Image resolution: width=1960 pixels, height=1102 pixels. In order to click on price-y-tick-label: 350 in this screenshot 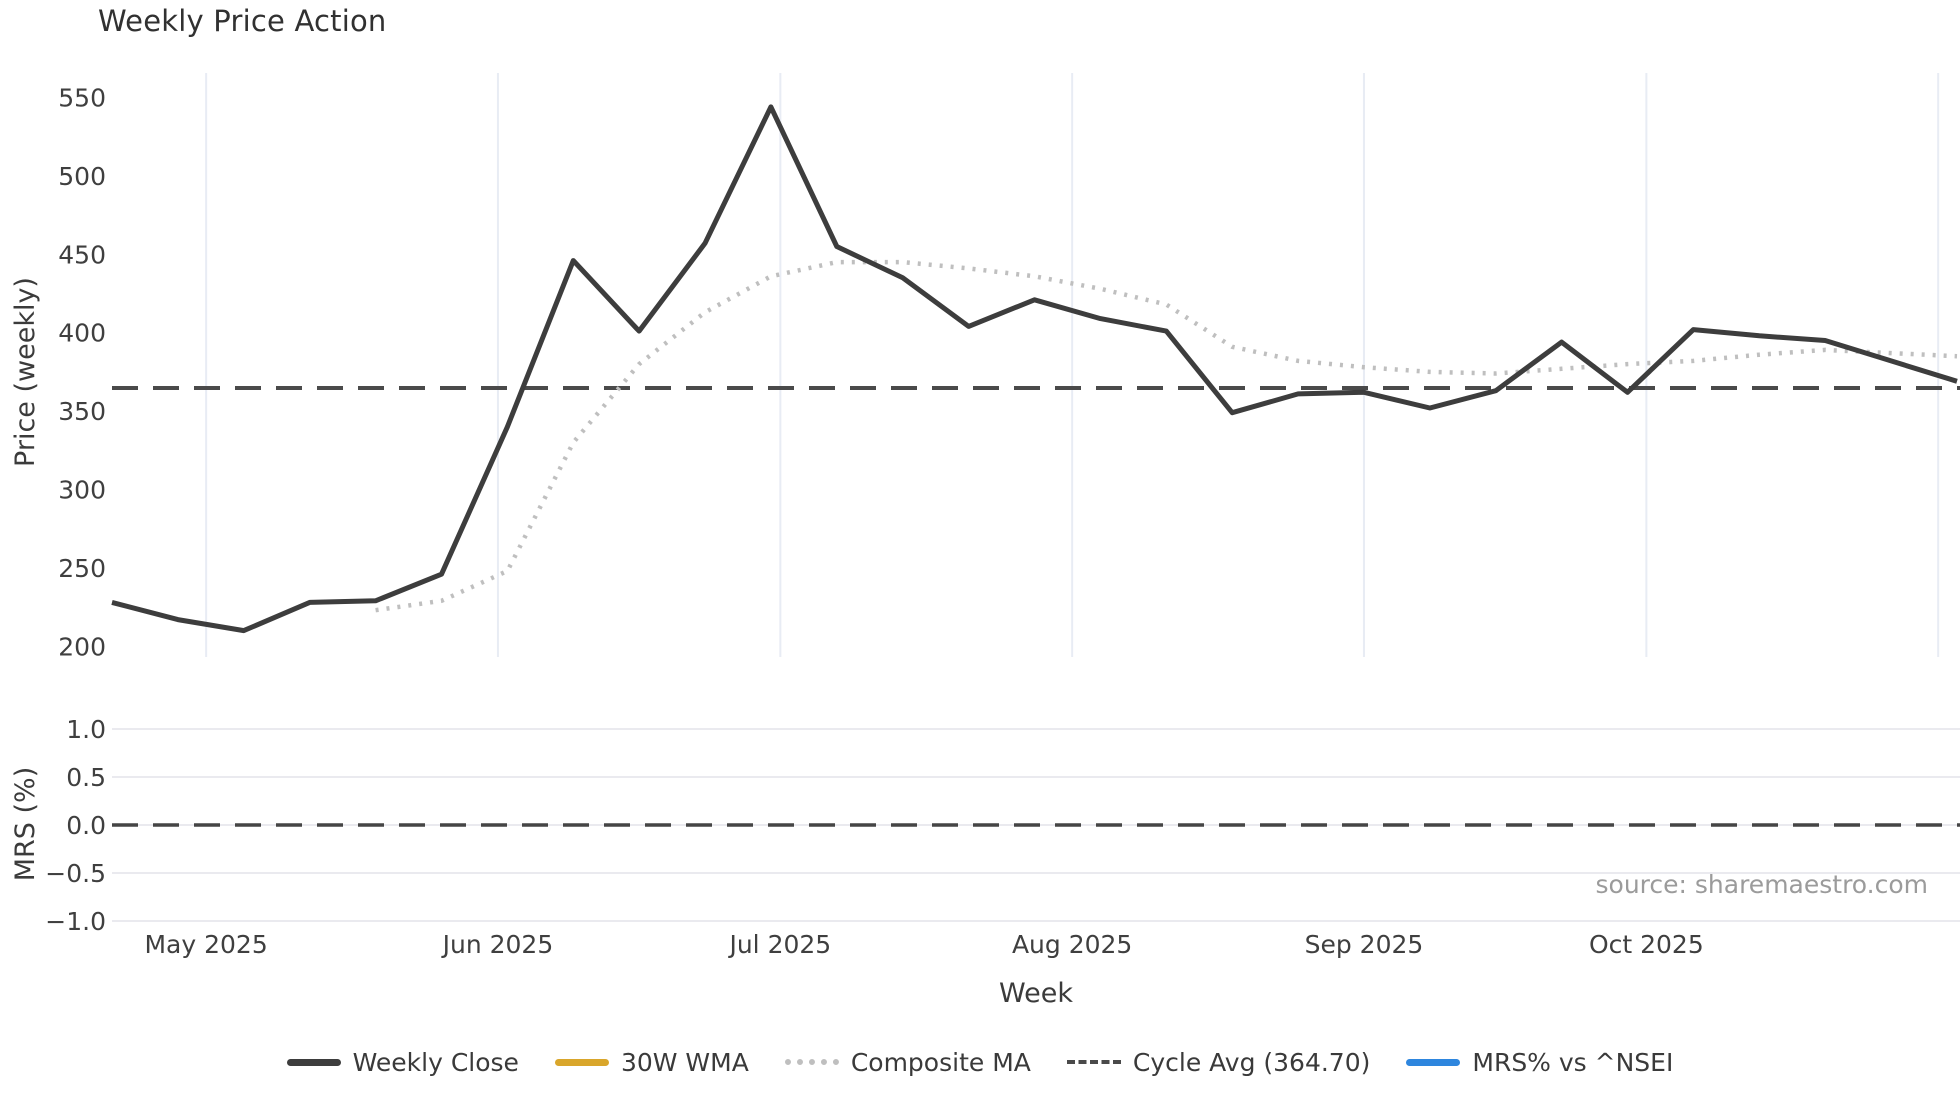, I will do `click(82, 411)`.